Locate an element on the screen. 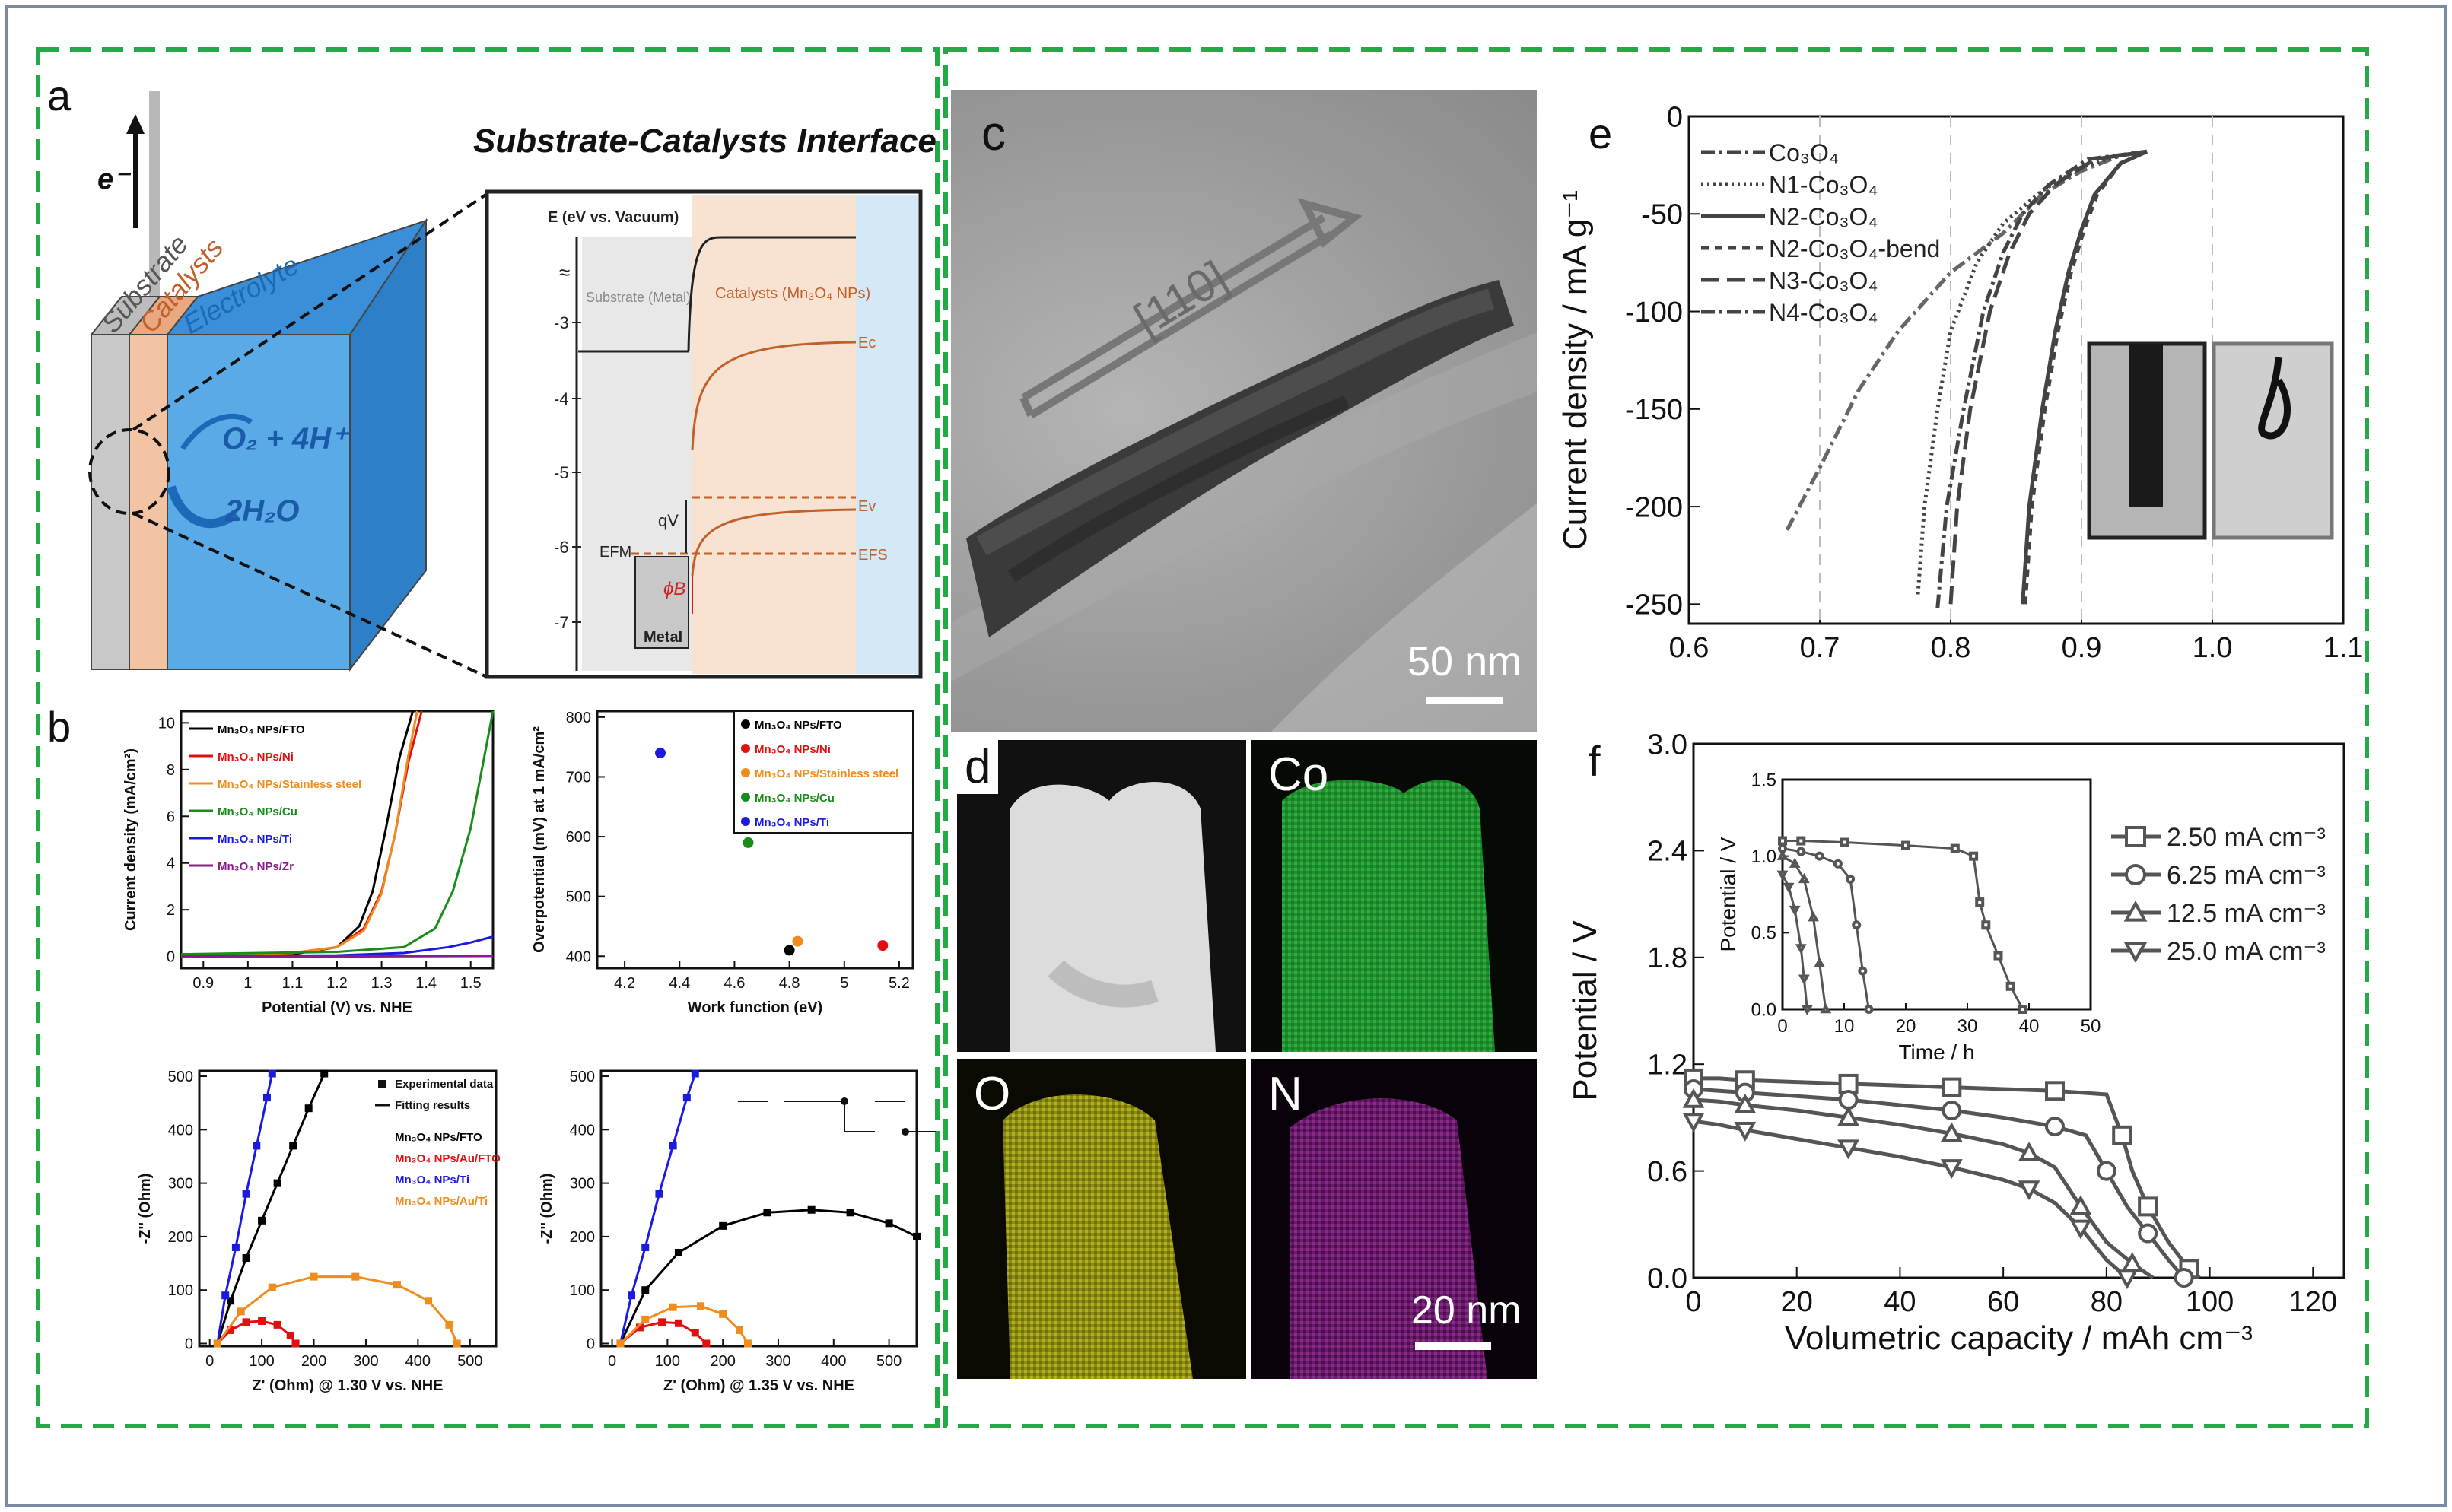  plot-frame-f-inset is located at coordinates (1937, 895).